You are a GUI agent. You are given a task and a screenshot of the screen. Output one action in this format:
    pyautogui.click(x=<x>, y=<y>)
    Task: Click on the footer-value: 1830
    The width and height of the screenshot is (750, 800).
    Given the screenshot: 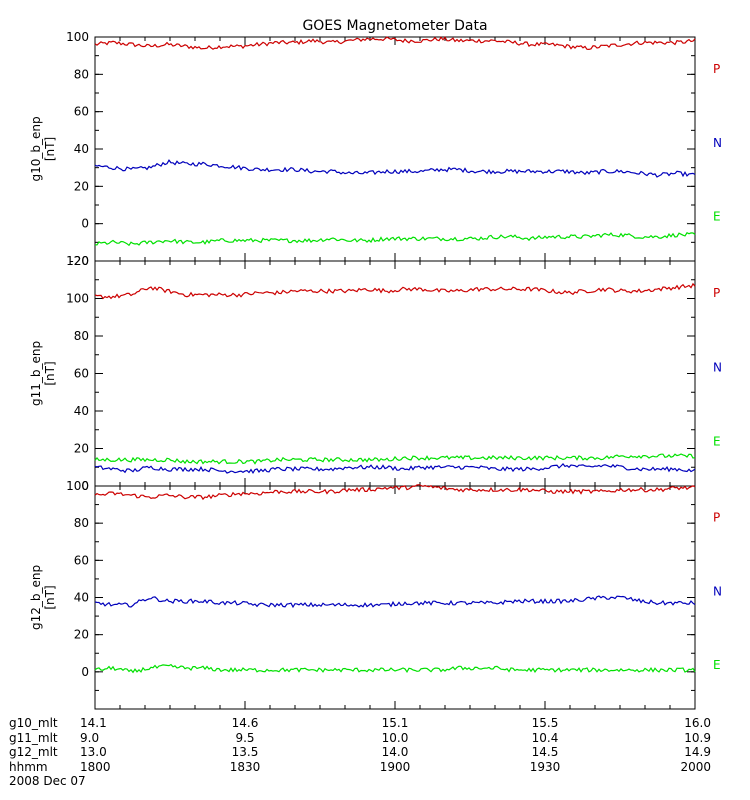 What is the action you would take?
    pyautogui.click(x=245, y=767)
    